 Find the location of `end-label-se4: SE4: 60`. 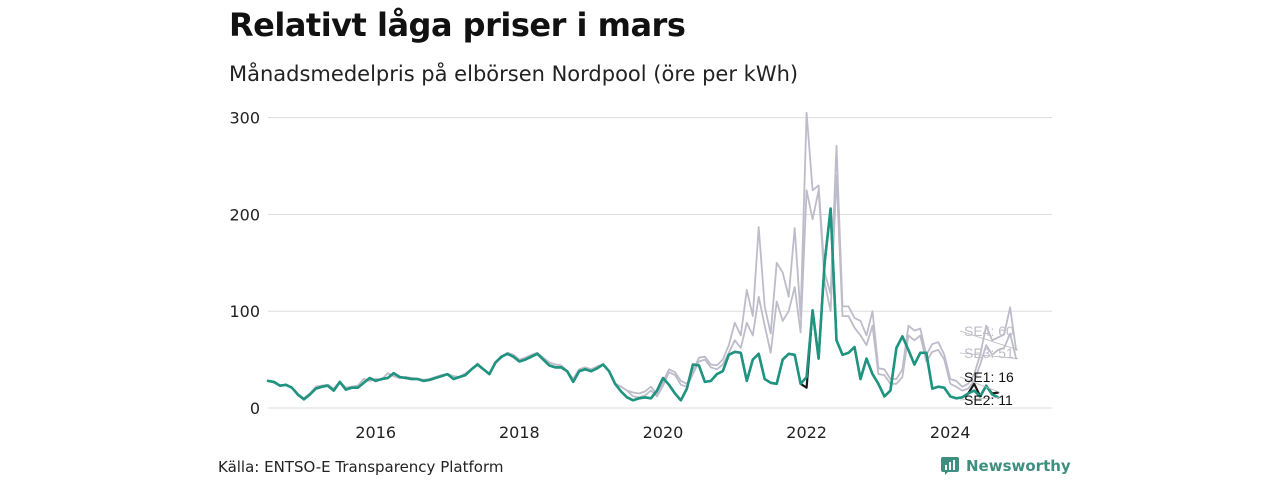

end-label-se4: SE4: 60 is located at coordinates (989, 331).